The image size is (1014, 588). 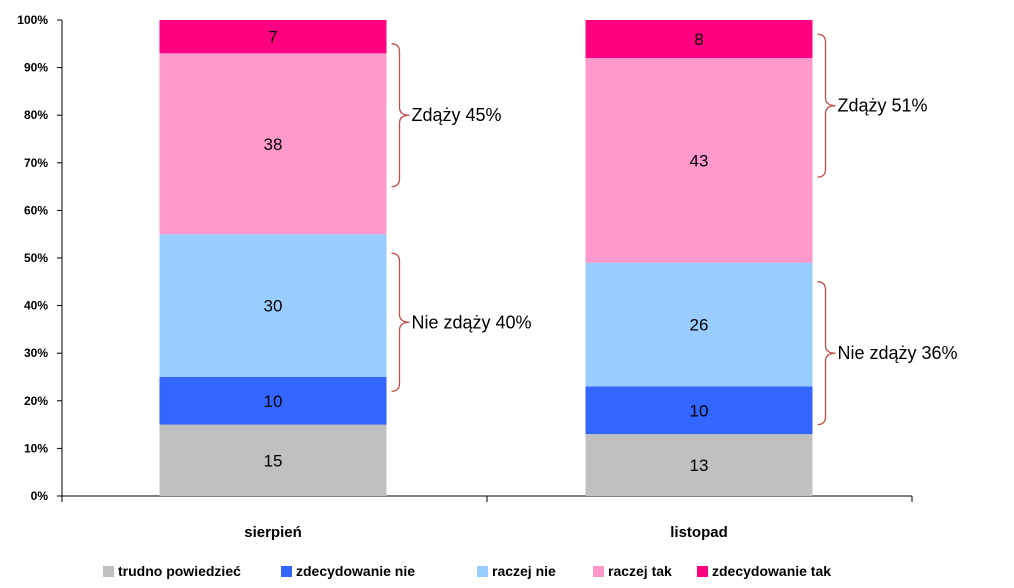 I want to click on legend-label: zdecydowanie tak, so click(x=771, y=571).